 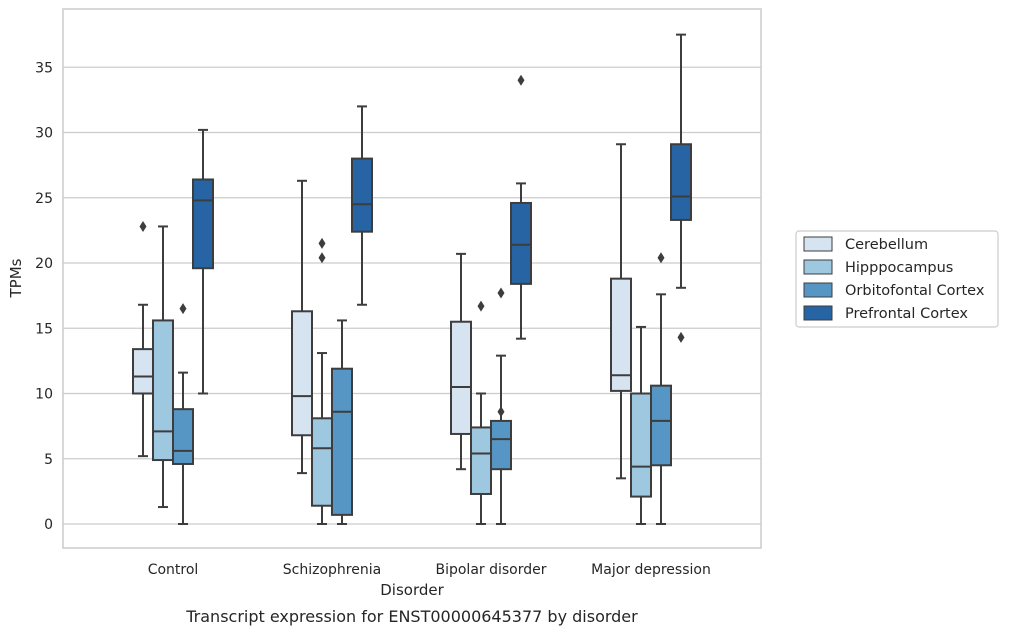 What do you see at coordinates (48, 460) in the screenshot?
I see `y-tick-label: 5` at bounding box center [48, 460].